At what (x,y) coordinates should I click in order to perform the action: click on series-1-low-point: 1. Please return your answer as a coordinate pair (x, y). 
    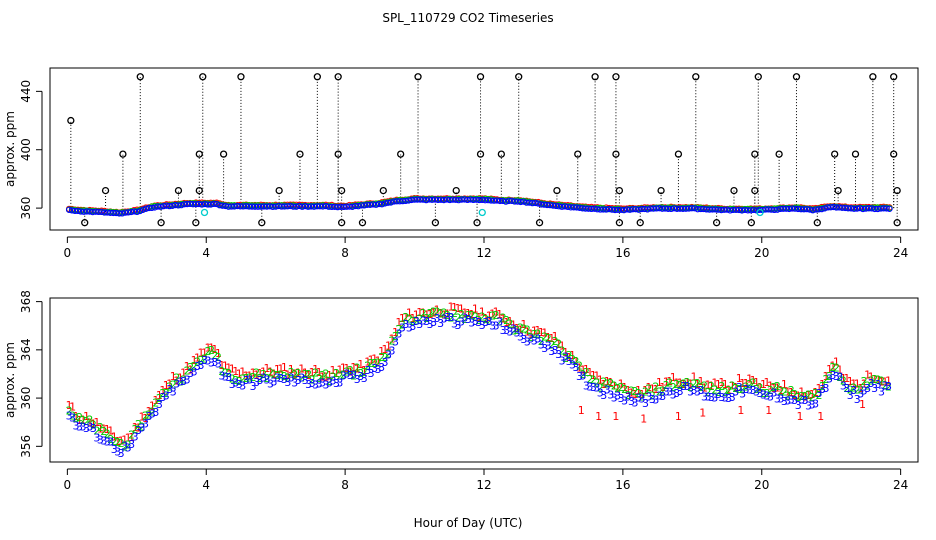
    Looking at the image, I should click on (615, 416).